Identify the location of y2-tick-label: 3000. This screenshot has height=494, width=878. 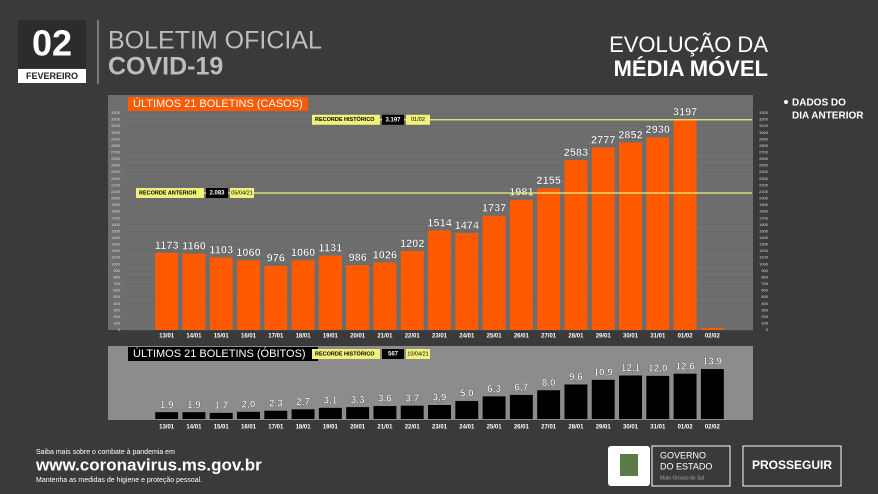
(764, 132).